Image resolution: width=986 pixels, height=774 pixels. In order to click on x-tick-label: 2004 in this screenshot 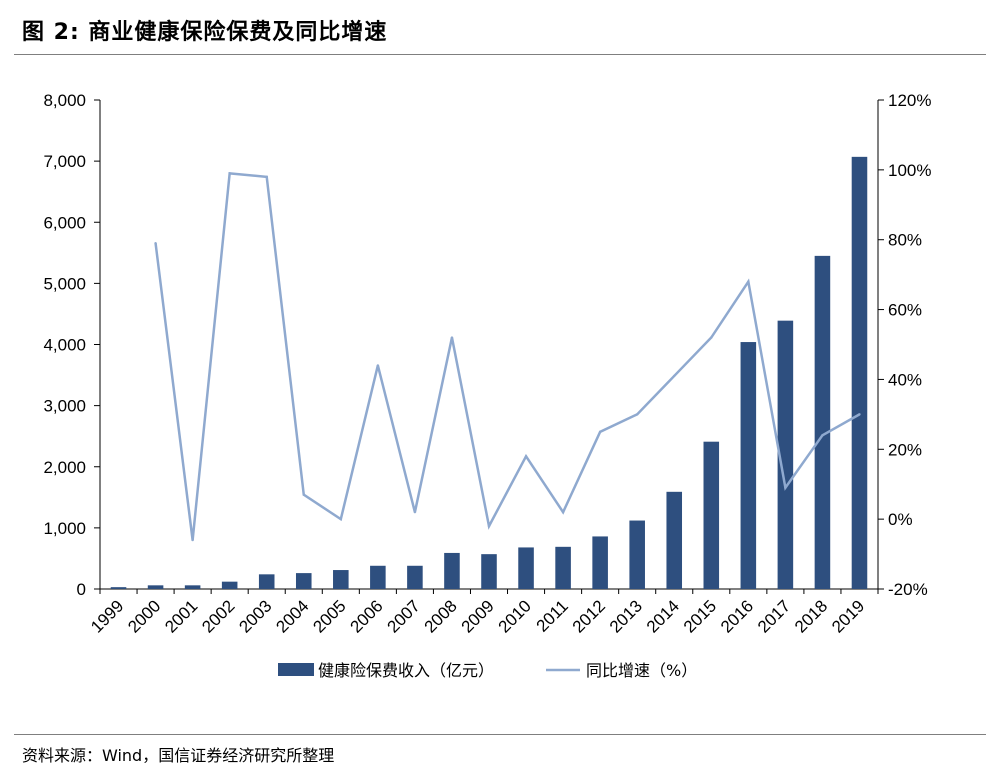, I will do `click(292, 616)`.